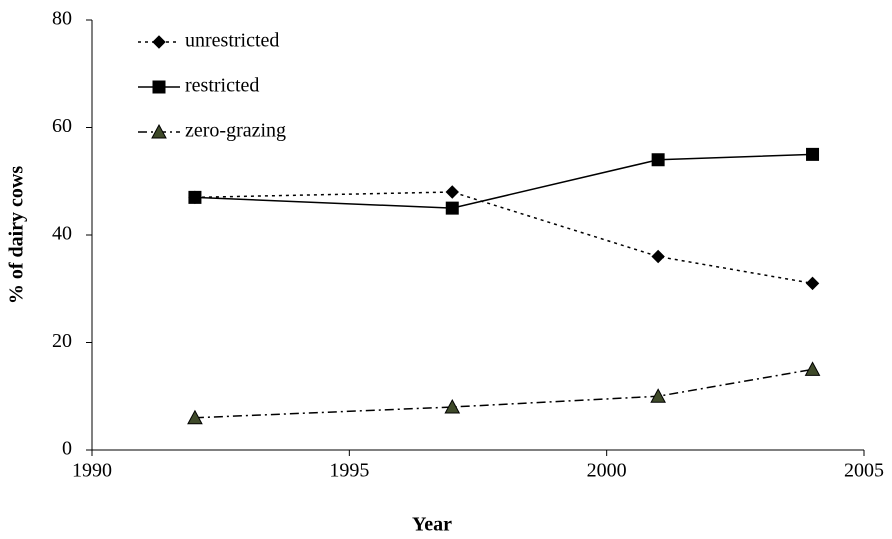 The height and width of the screenshot is (539, 892). What do you see at coordinates (62, 234) in the screenshot?
I see `y-tick-label: 40` at bounding box center [62, 234].